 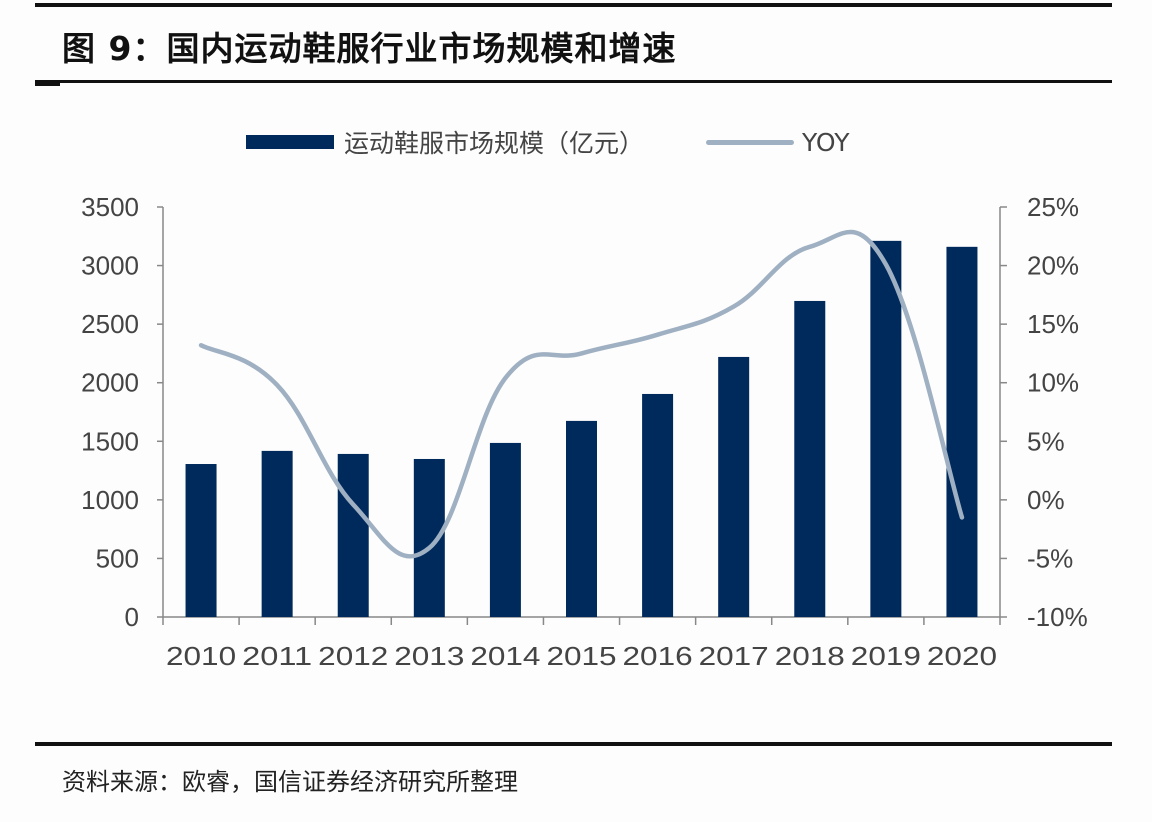 What do you see at coordinates (962, 656) in the screenshot?
I see `x-tick-label: 2020` at bounding box center [962, 656].